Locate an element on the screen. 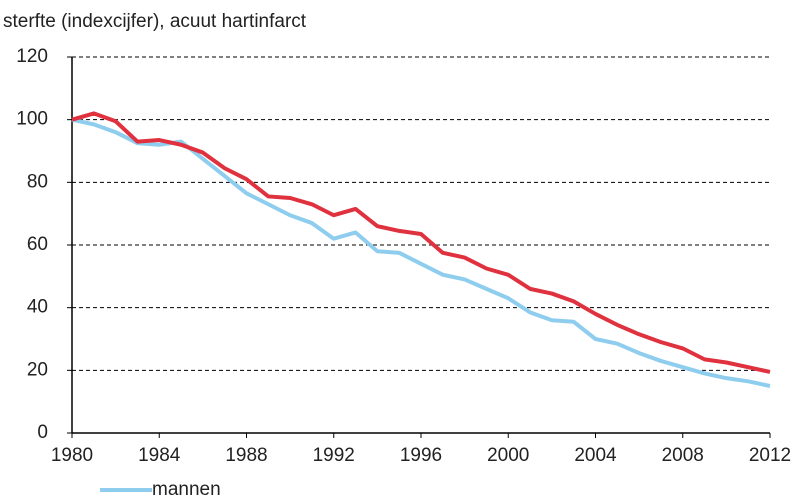 This screenshot has height=501, width=798. legend-label: mannen is located at coordinates (186, 489).